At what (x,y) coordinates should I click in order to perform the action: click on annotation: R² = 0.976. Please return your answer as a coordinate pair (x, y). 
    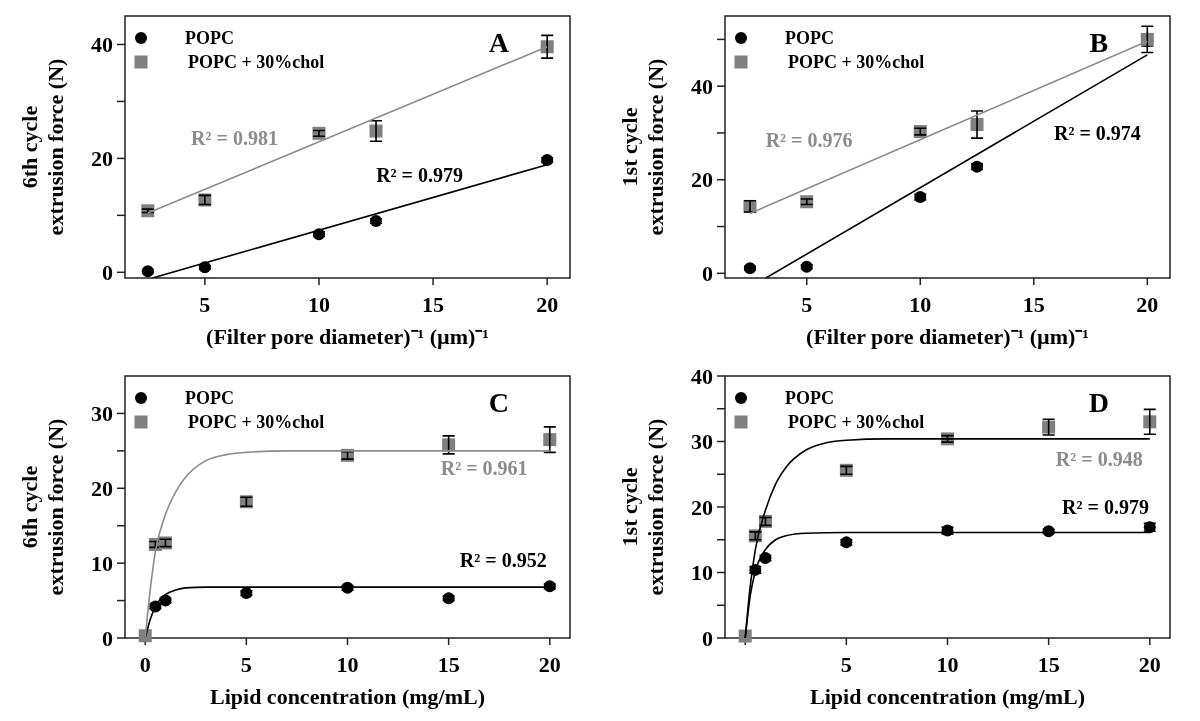
    Looking at the image, I should click on (809, 139).